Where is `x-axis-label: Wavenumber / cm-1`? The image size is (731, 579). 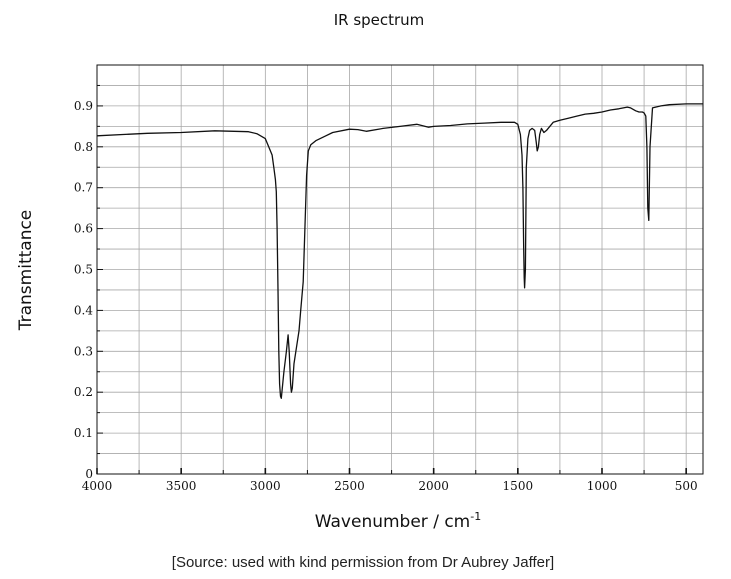 x-axis-label: Wavenumber / cm-1 is located at coordinates (398, 521).